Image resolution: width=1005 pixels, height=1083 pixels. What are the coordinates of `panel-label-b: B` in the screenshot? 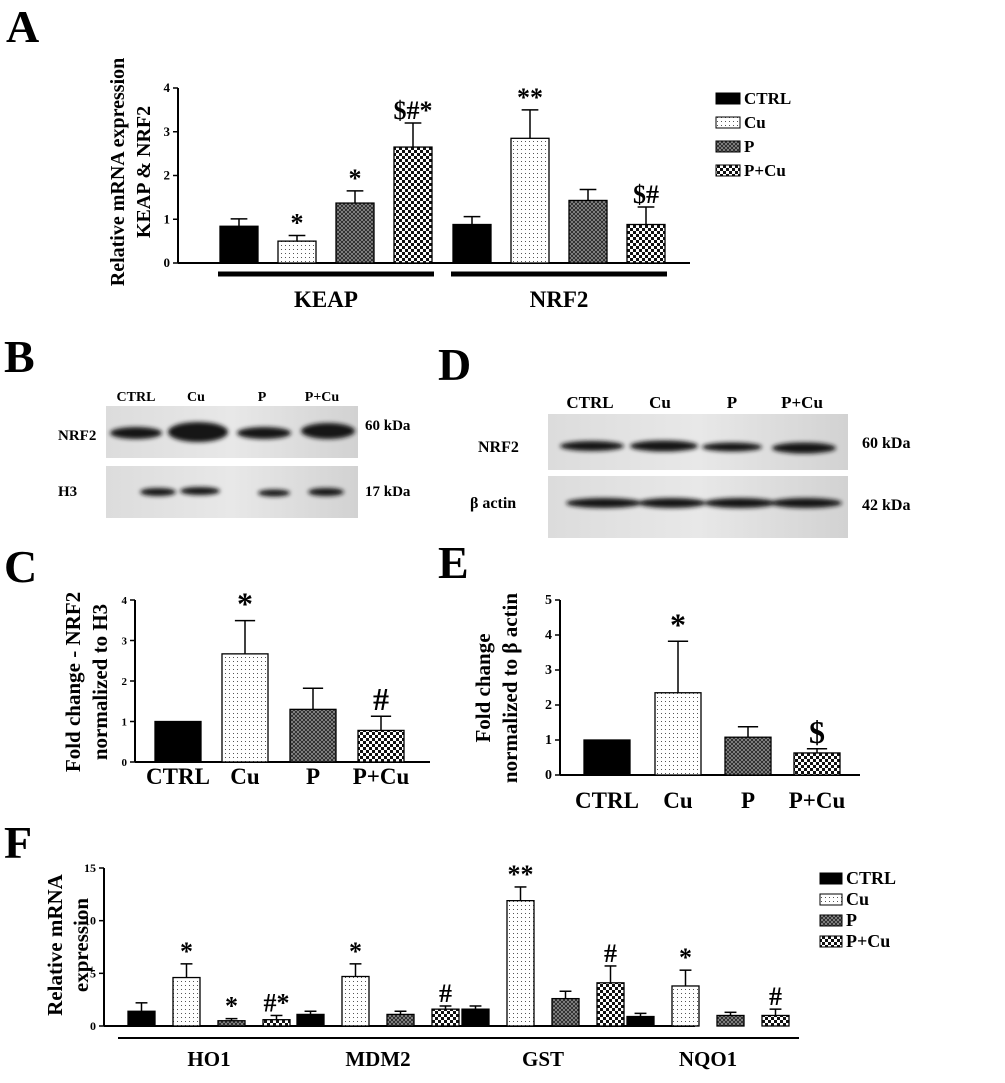 It's located at (19, 356).